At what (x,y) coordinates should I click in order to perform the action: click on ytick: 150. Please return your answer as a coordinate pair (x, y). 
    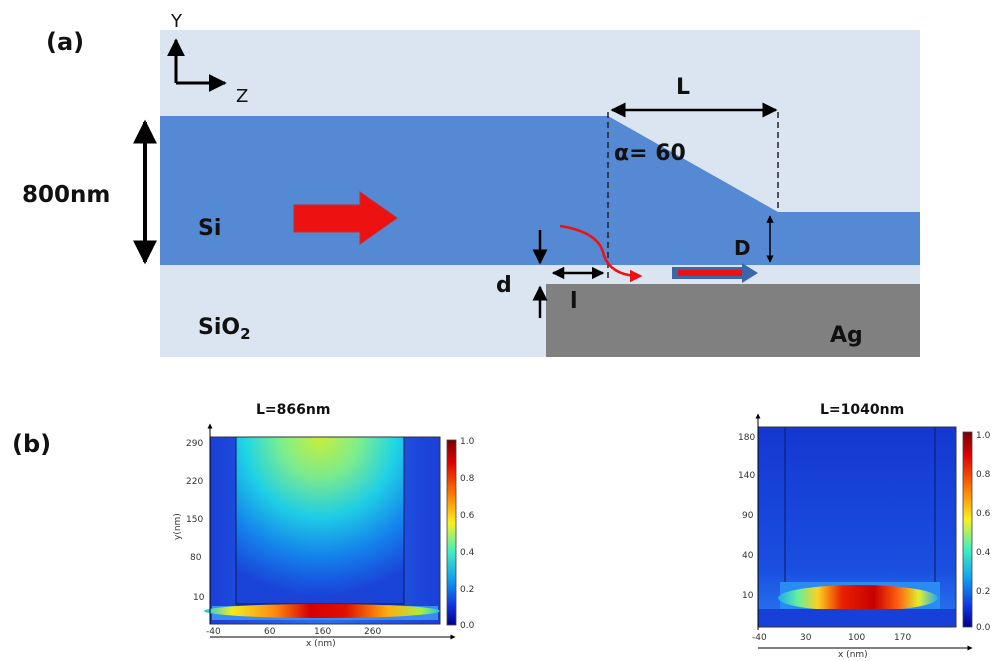
    Looking at the image, I should click on (194, 520).